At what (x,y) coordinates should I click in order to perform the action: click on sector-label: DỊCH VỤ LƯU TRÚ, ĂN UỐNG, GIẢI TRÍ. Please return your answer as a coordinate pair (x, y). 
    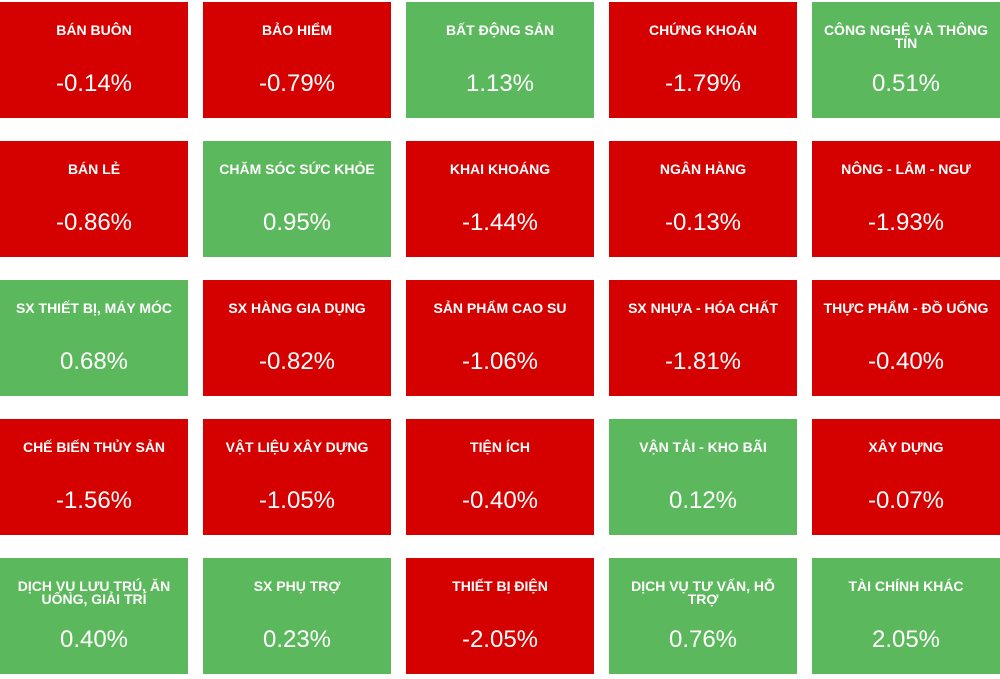
    Looking at the image, I should click on (94, 592).